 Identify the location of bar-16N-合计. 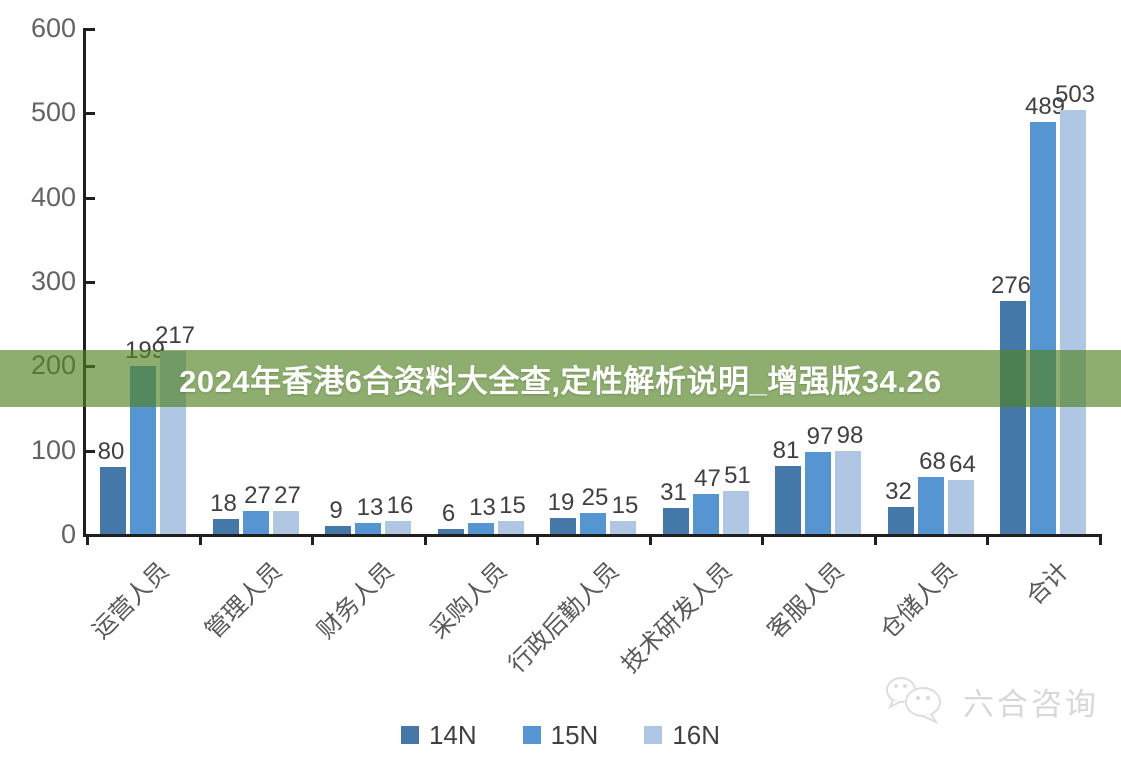
(1073, 321).